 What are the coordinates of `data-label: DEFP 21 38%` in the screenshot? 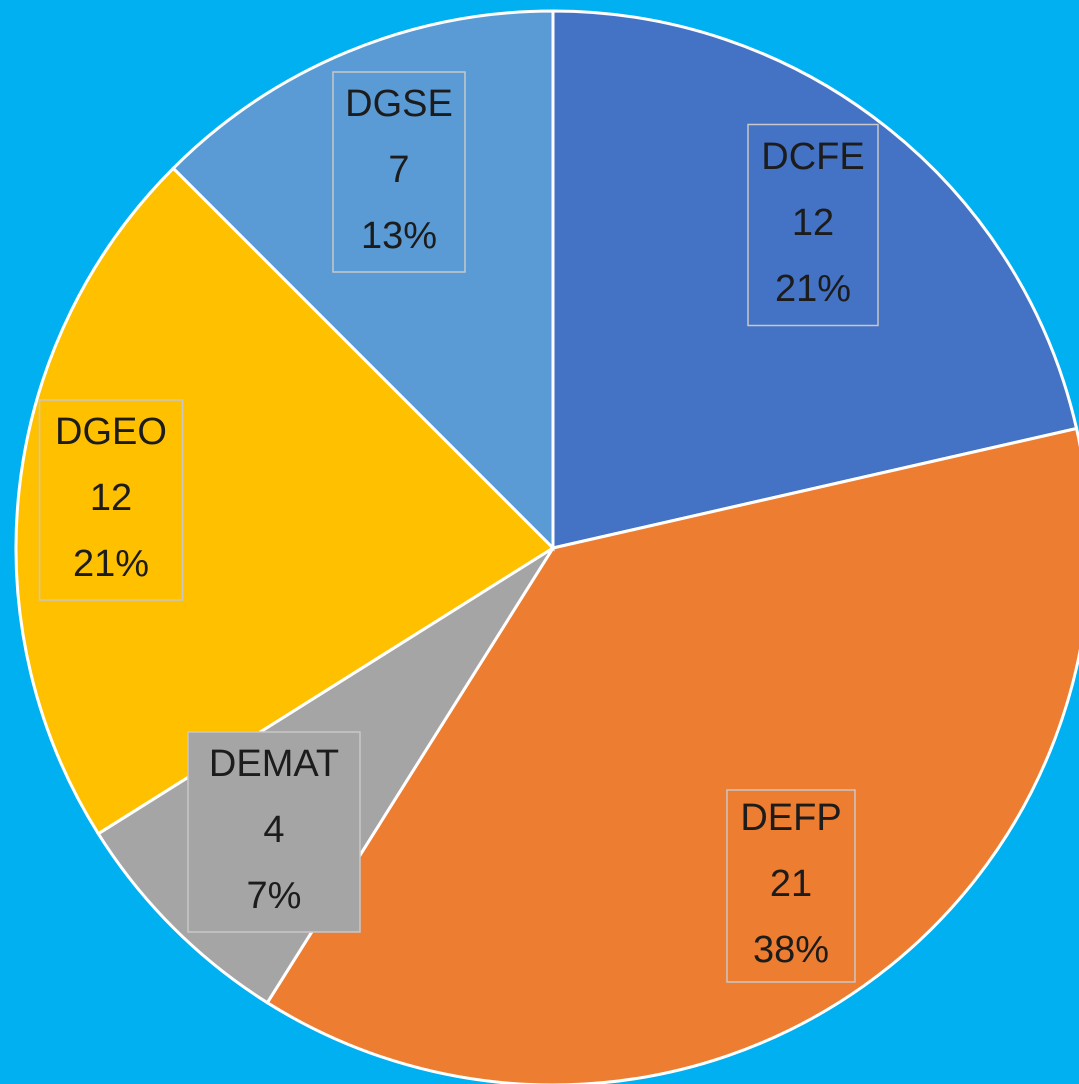 It's located at (791, 886).